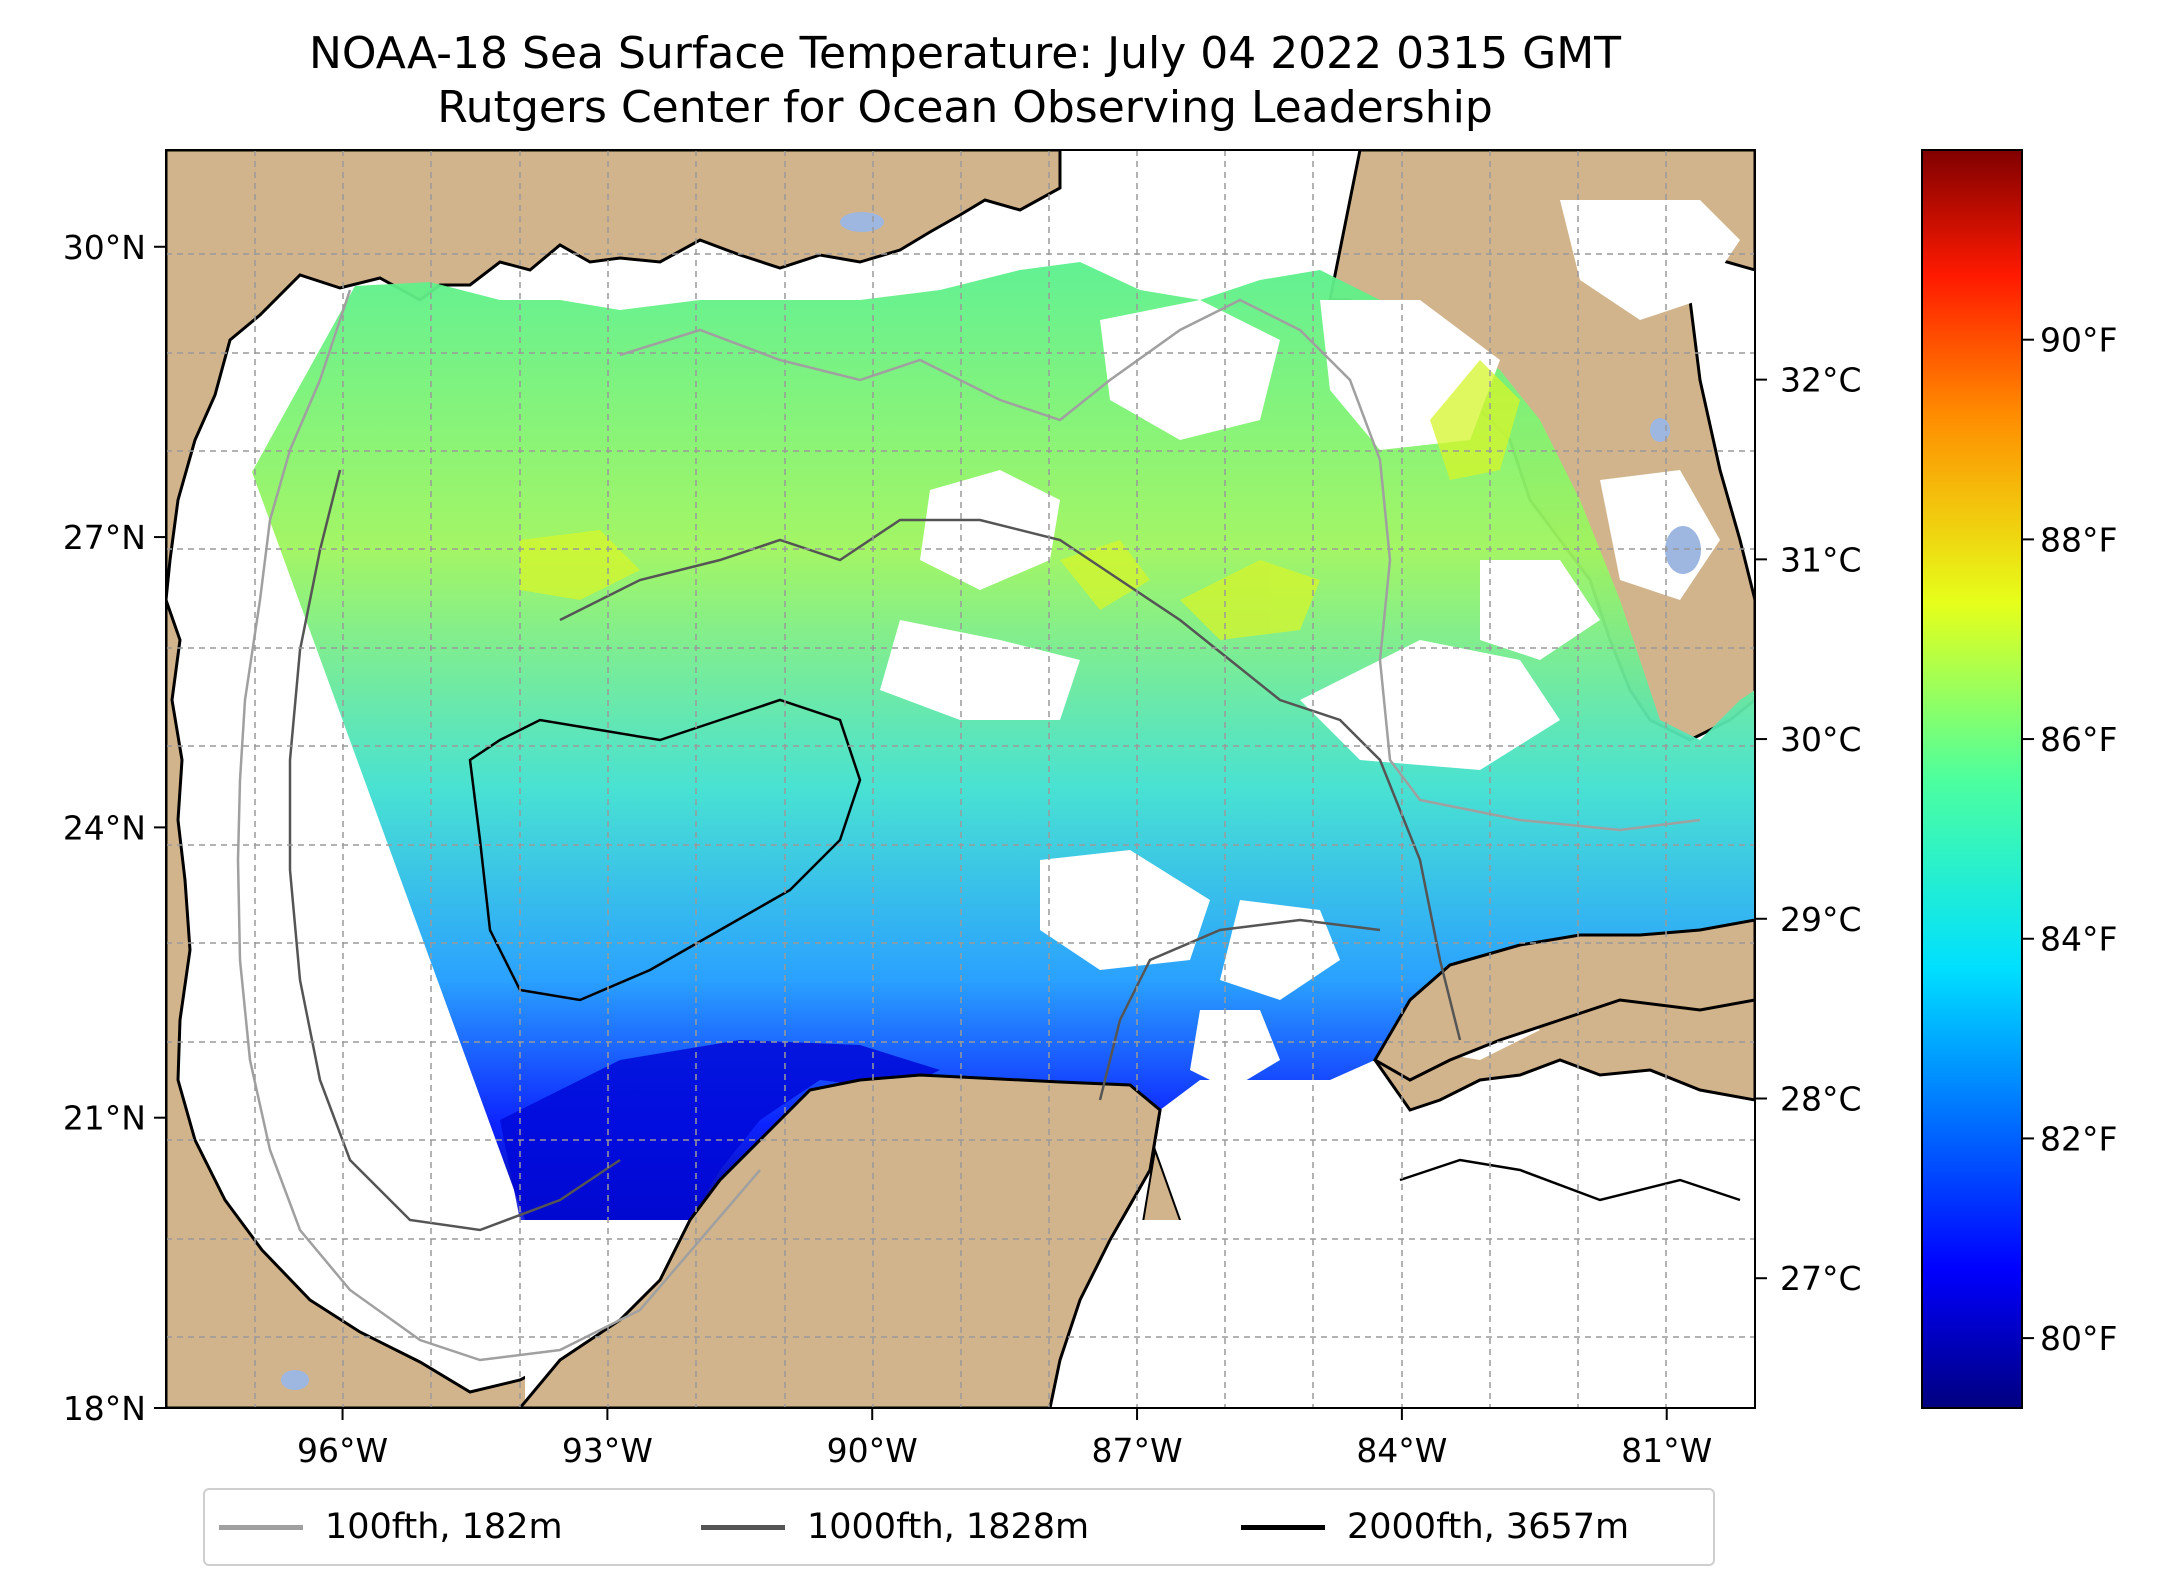 Image resolution: width=2160 pixels, height=1582 pixels. What do you see at coordinates (1020, 500) in the screenshot?
I see `warm-patches` at bounding box center [1020, 500].